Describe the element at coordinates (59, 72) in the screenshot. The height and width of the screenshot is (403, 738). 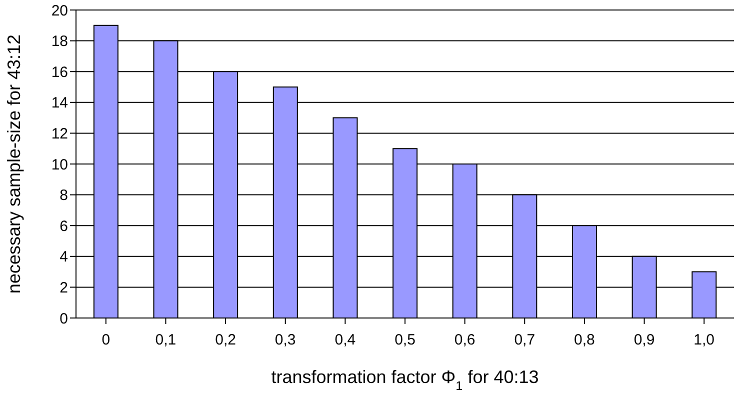
I see `y-tick-label: 16` at that location.